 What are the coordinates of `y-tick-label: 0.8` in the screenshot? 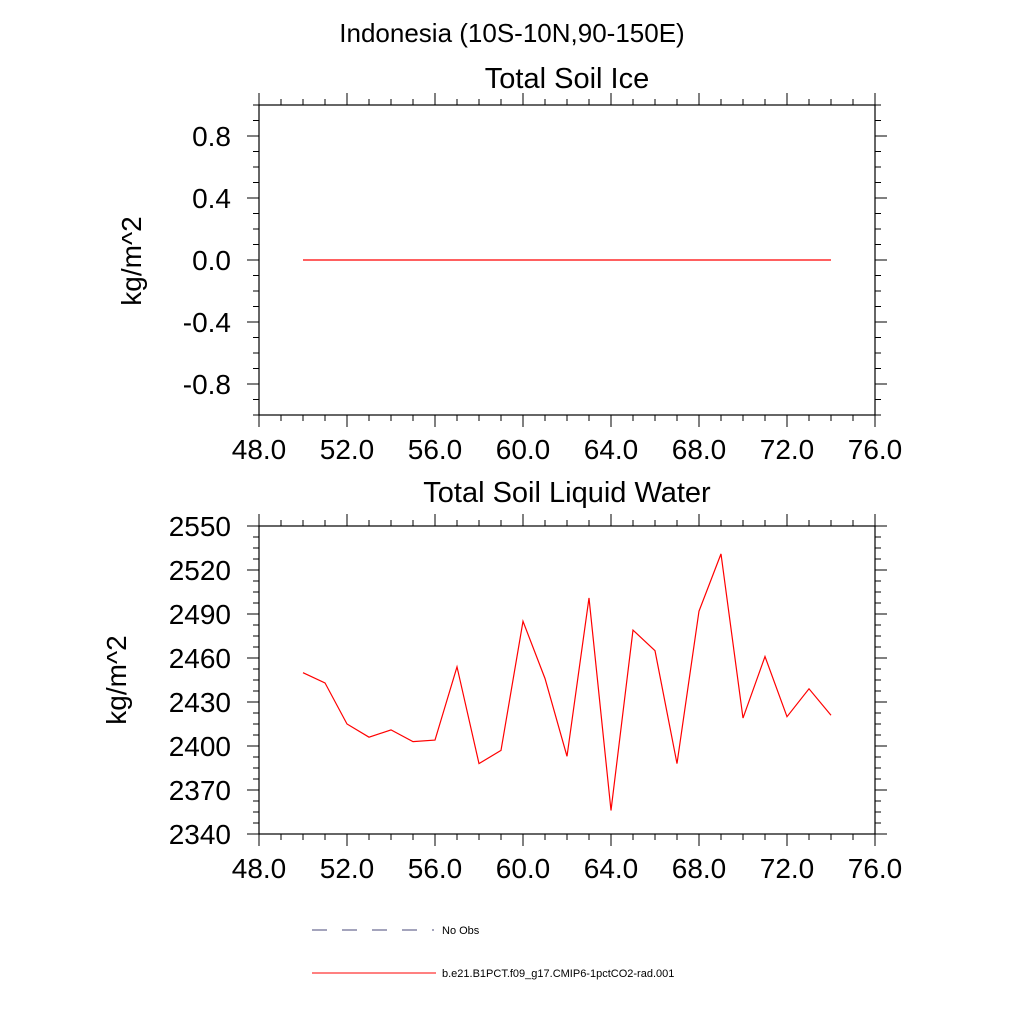 It's located at (211, 136).